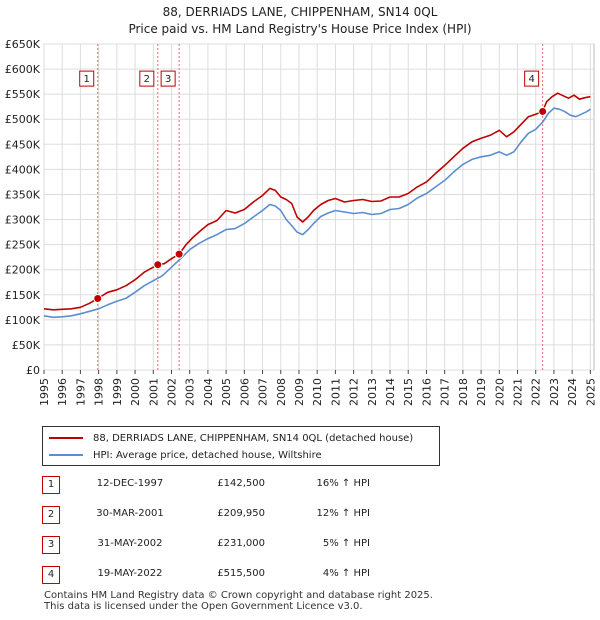 Image resolution: width=600 pixels, height=620 pixels. What do you see at coordinates (66, 455) in the screenshot?
I see `legend-swatch-hpi` at bounding box center [66, 455].